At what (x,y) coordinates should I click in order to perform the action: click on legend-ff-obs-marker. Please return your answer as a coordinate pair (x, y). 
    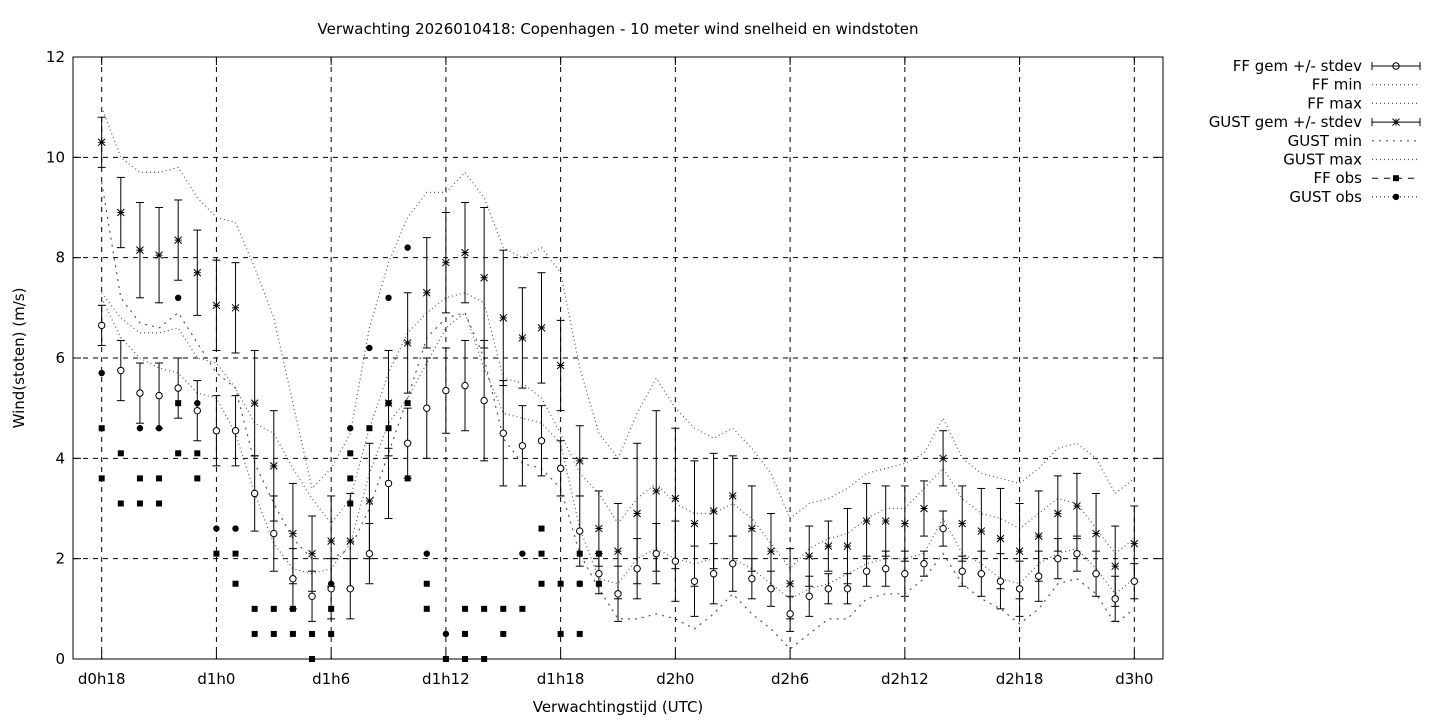
    Looking at the image, I should click on (1396, 178).